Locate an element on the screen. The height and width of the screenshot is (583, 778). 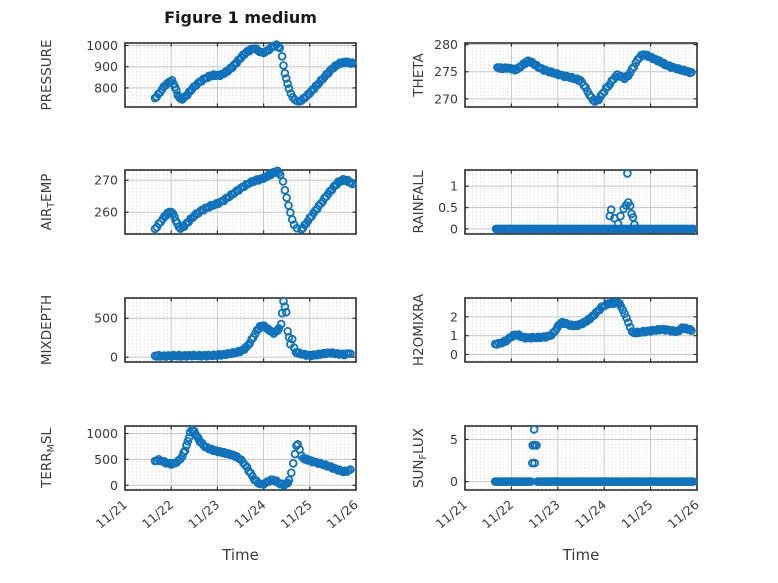
subplot-h2omixra: 0 1 2 H2OMIXRA is located at coordinates (554, 329).